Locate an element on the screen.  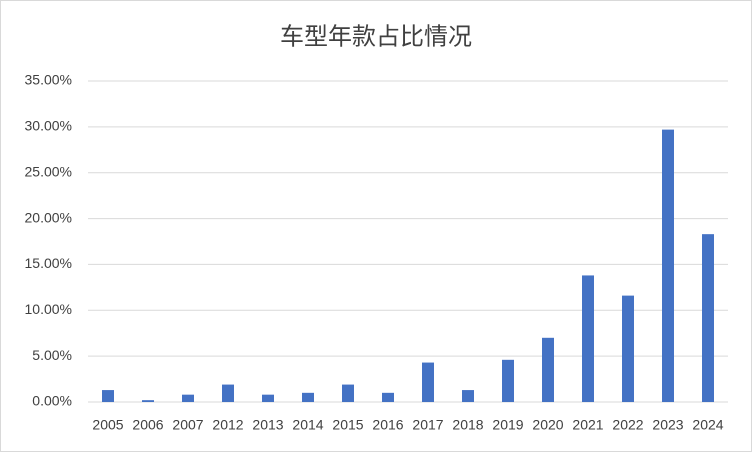
y-tick-label: 5.00% is located at coordinates (52, 355).